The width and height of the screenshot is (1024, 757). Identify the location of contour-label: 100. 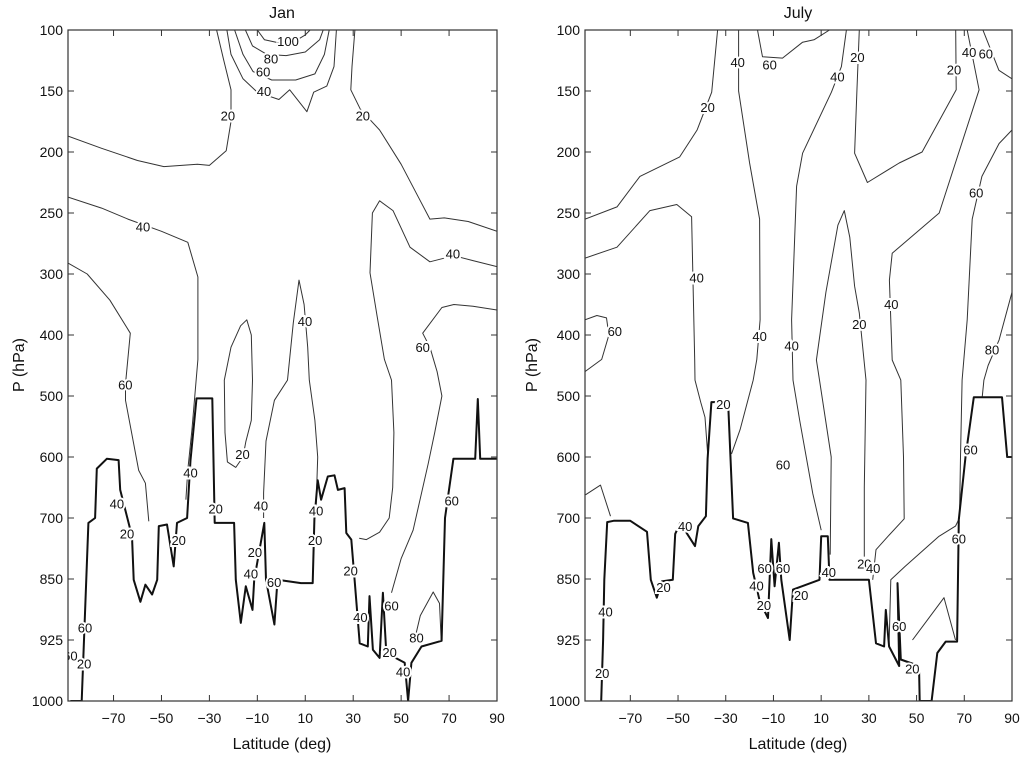
(288, 41).